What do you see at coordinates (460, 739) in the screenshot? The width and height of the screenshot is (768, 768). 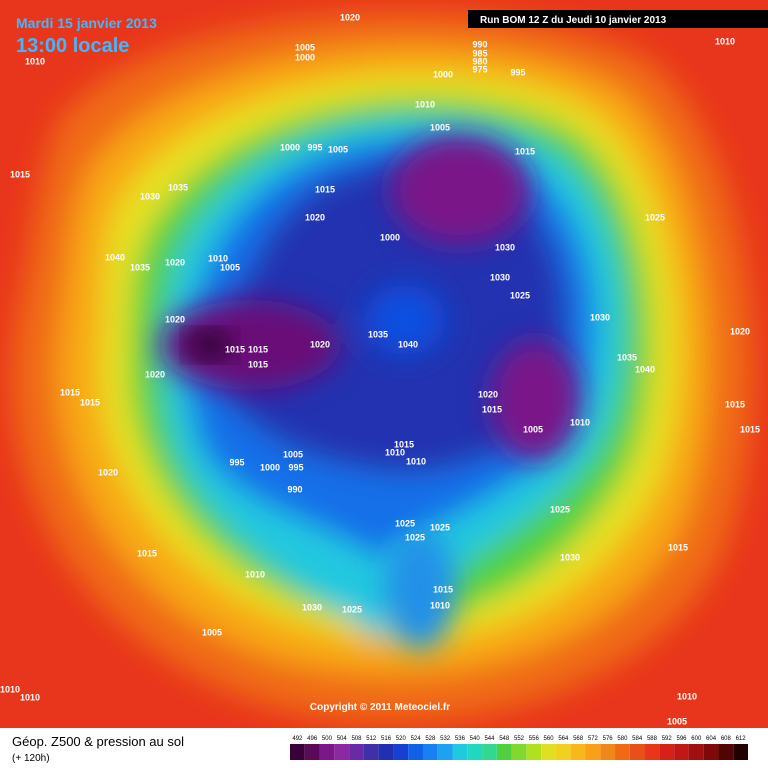 I see `scale-label: 536` at bounding box center [460, 739].